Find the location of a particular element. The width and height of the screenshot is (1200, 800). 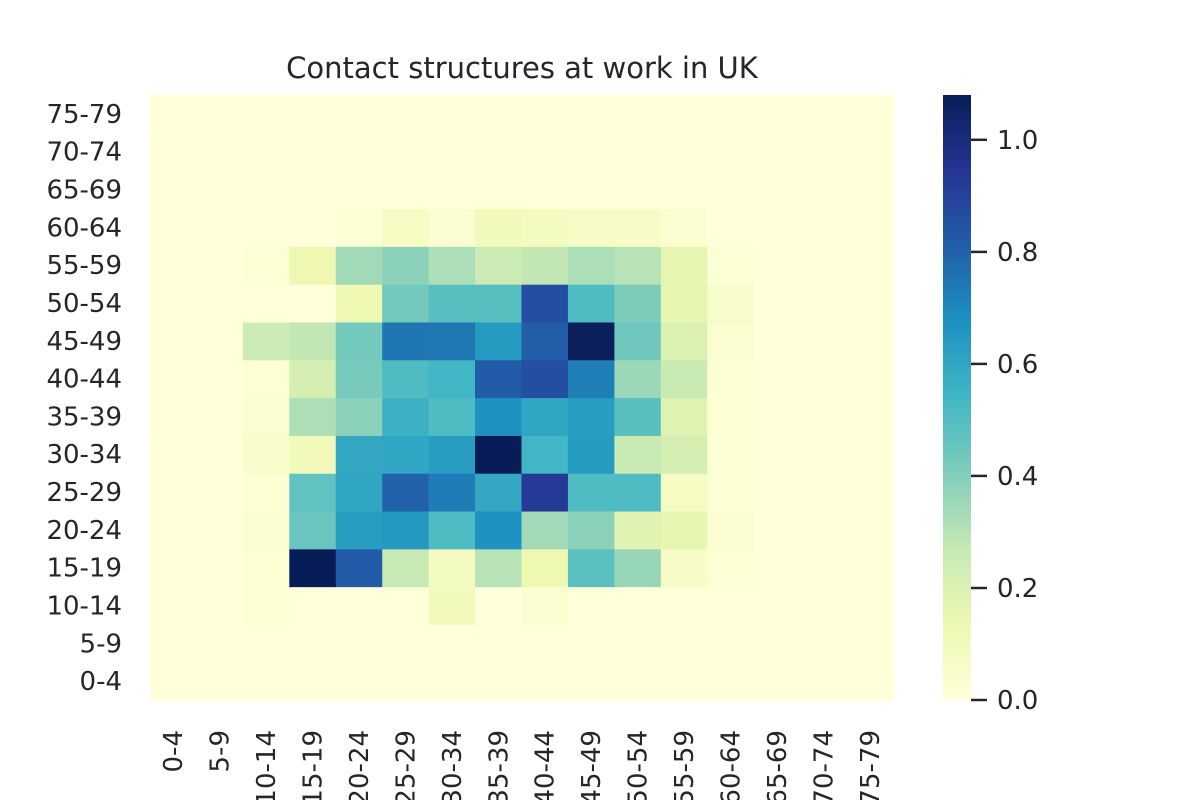

x-tick-label: 25-29 is located at coordinates (406, 765).